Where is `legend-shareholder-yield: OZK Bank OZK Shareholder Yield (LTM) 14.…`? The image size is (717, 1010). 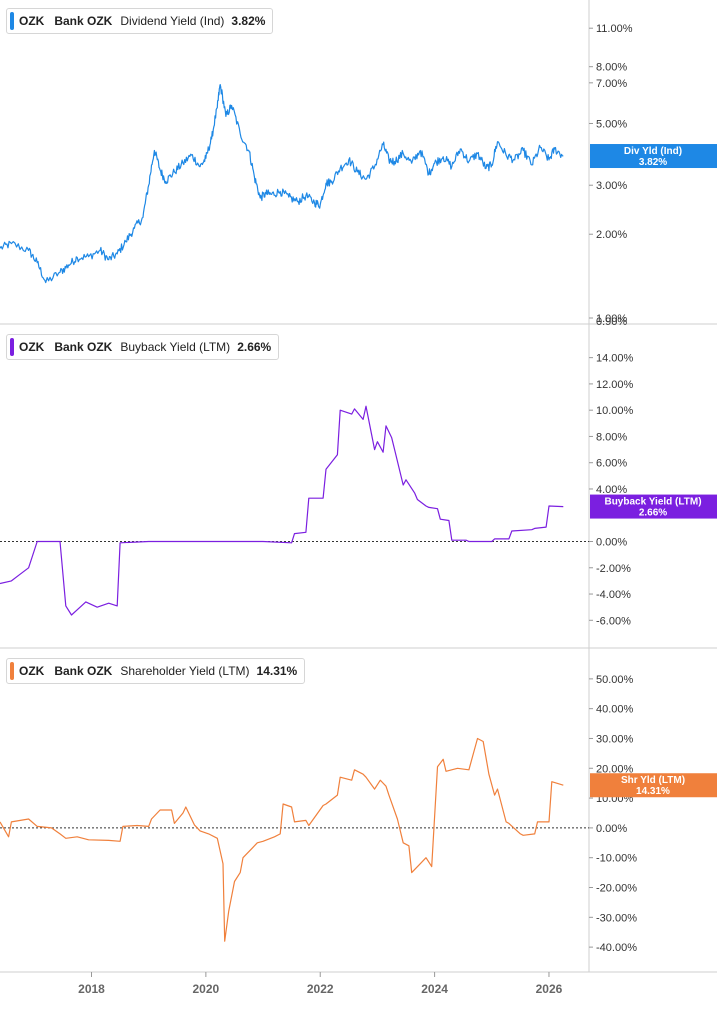
legend-shareholder-yield: OZK Bank OZK Shareholder Yield (LTM) 14.… is located at coordinates (156, 671).